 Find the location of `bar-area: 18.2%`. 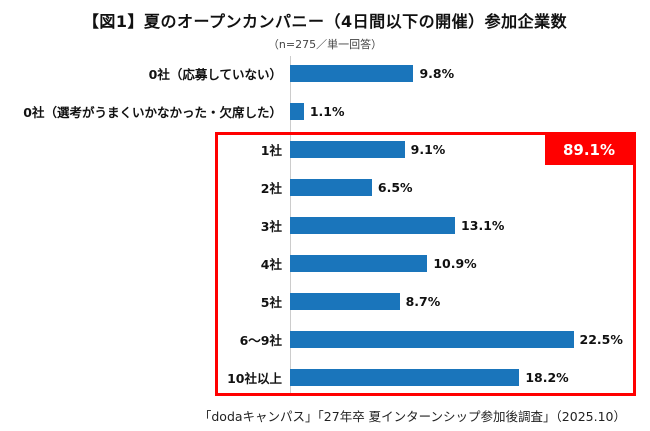

bar-area: 18.2% is located at coordinates (470, 377).